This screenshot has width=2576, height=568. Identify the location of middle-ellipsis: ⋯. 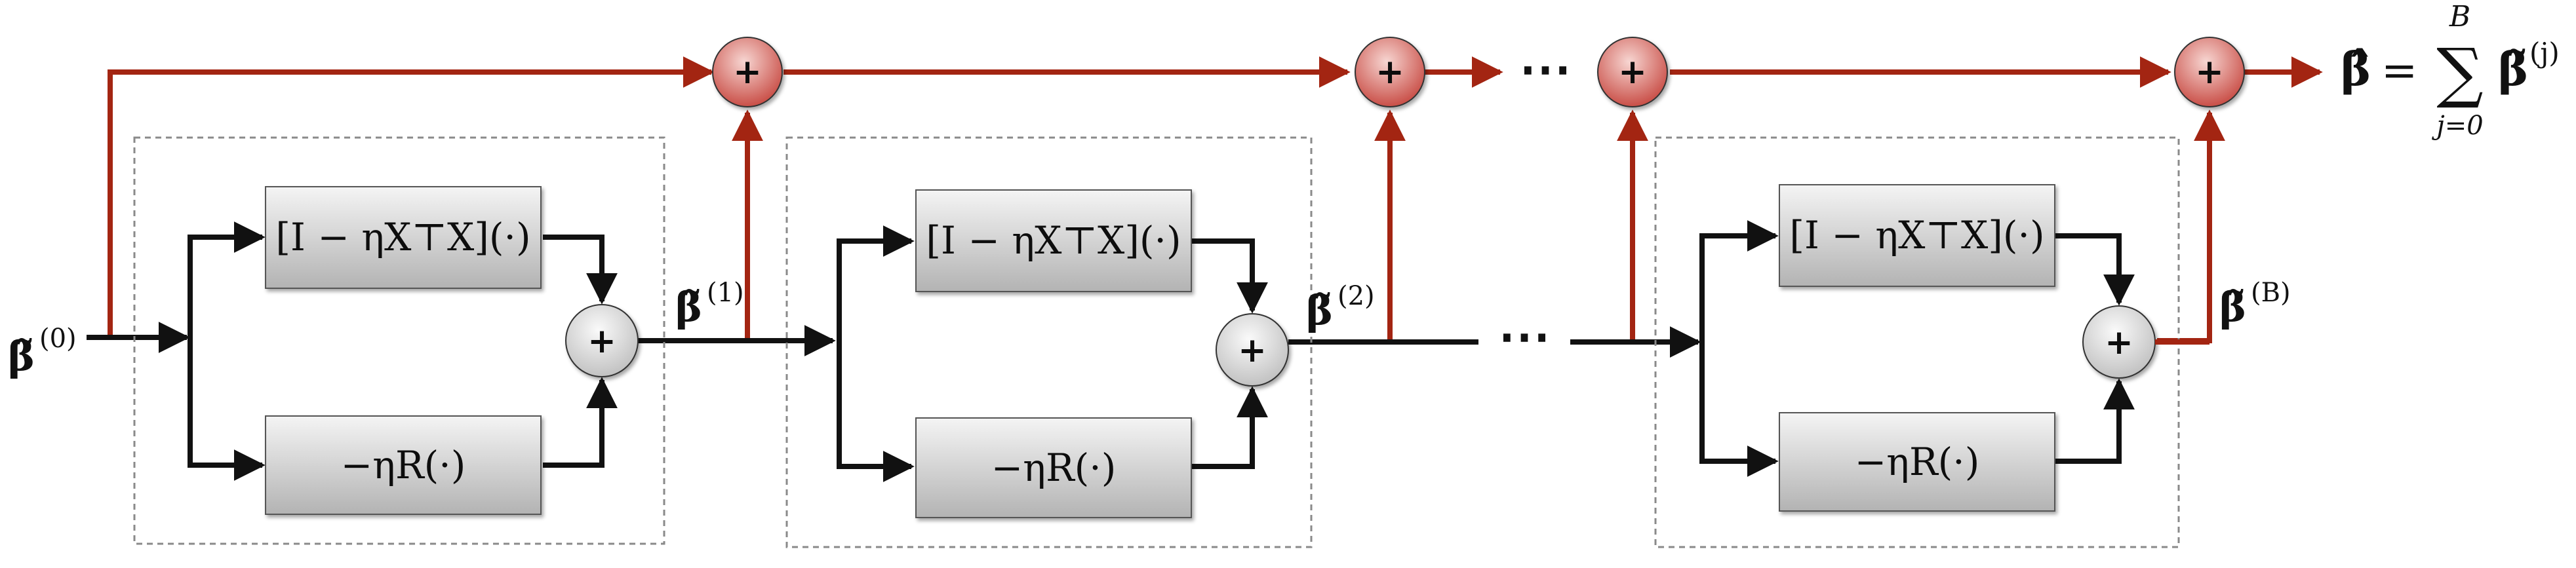
(1524, 335).